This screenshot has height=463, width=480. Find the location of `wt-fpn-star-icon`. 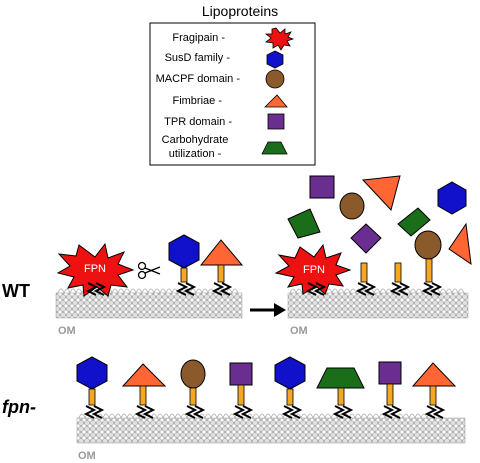

wt-fpn-star-icon is located at coordinates (95, 269).